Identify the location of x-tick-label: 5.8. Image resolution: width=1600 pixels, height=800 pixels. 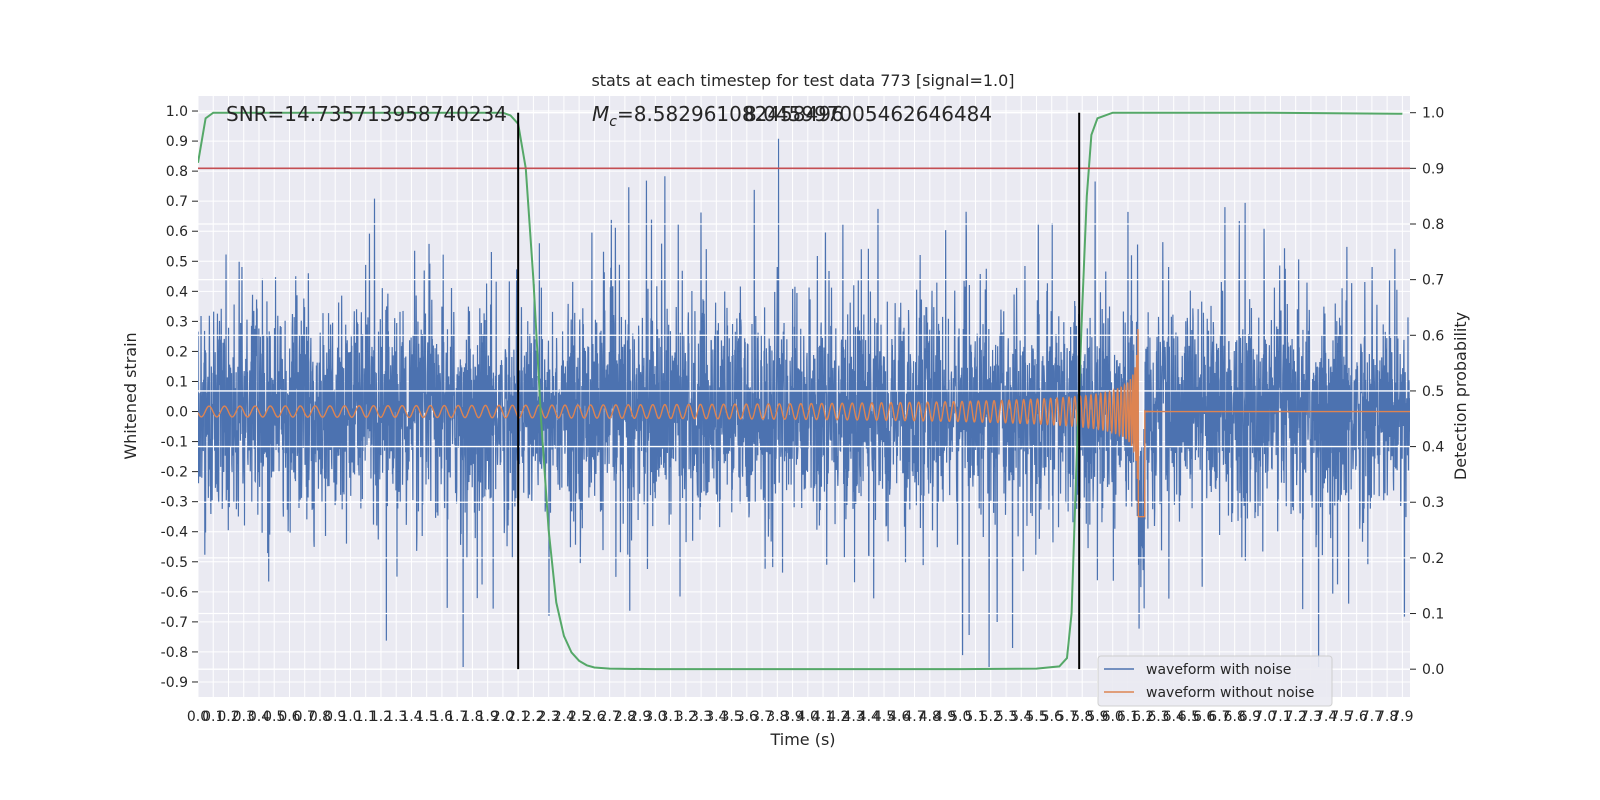
(1082, 717).